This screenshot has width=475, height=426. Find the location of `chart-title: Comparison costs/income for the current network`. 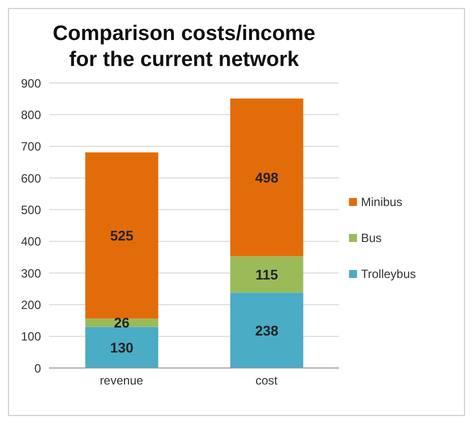

chart-title: Comparison costs/income for the current network is located at coordinates (184, 47).